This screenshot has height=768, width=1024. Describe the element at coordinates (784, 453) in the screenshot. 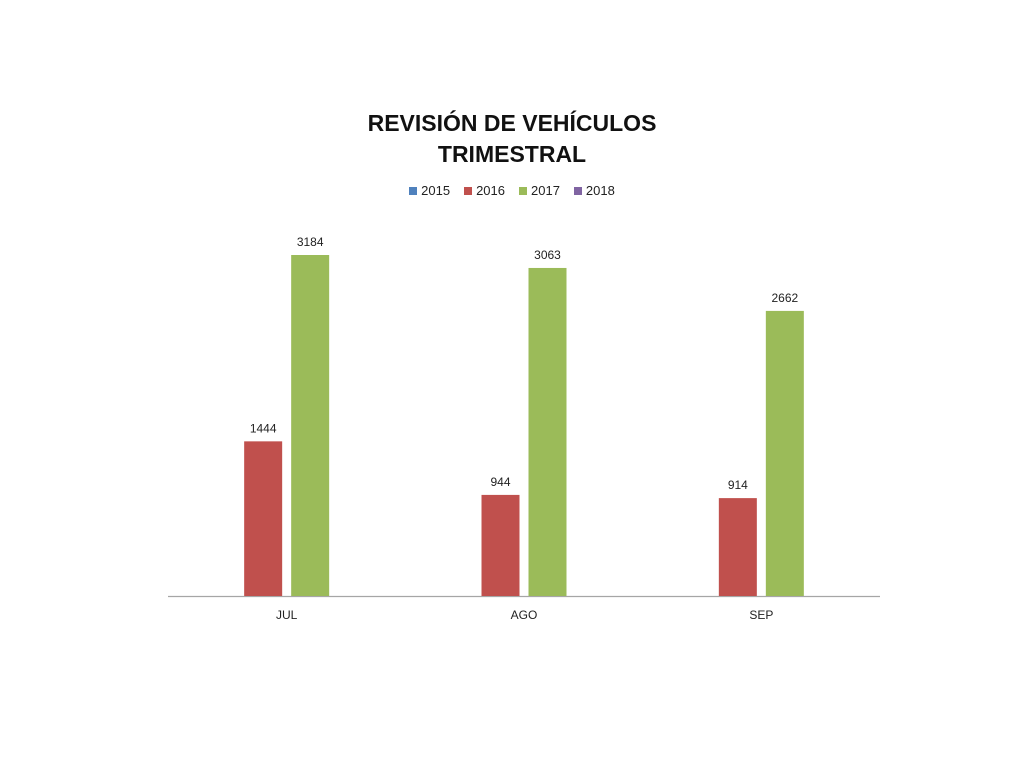

I see `bar-2017-sep` at that location.